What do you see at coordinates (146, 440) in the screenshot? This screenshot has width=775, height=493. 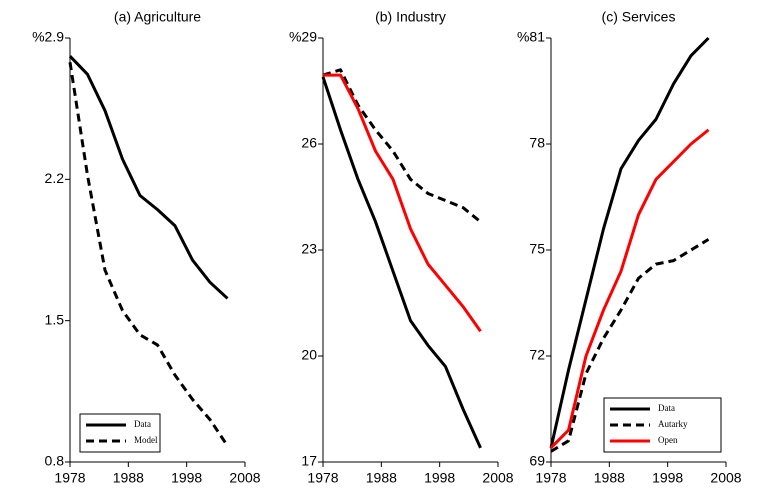 I see `legend-label: Model` at bounding box center [146, 440].